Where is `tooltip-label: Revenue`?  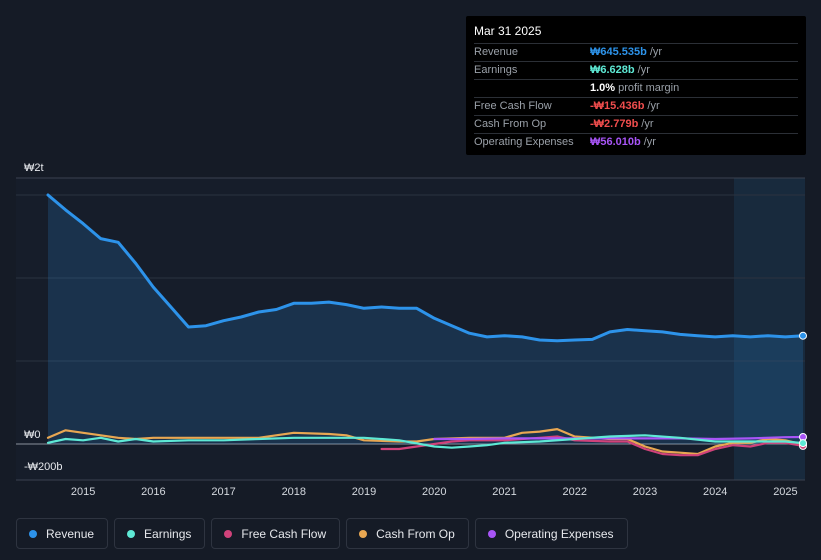
tooltip-label: Revenue is located at coordinates (496, 52).